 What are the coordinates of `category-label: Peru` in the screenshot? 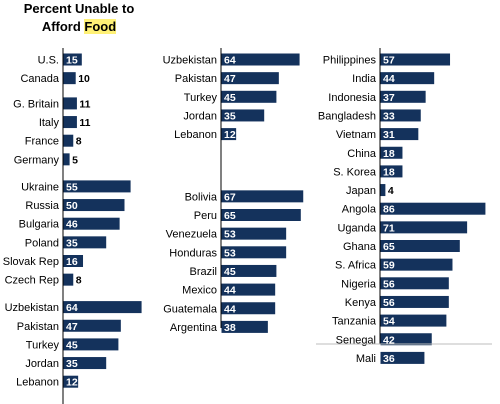 It's located at (205, 216).